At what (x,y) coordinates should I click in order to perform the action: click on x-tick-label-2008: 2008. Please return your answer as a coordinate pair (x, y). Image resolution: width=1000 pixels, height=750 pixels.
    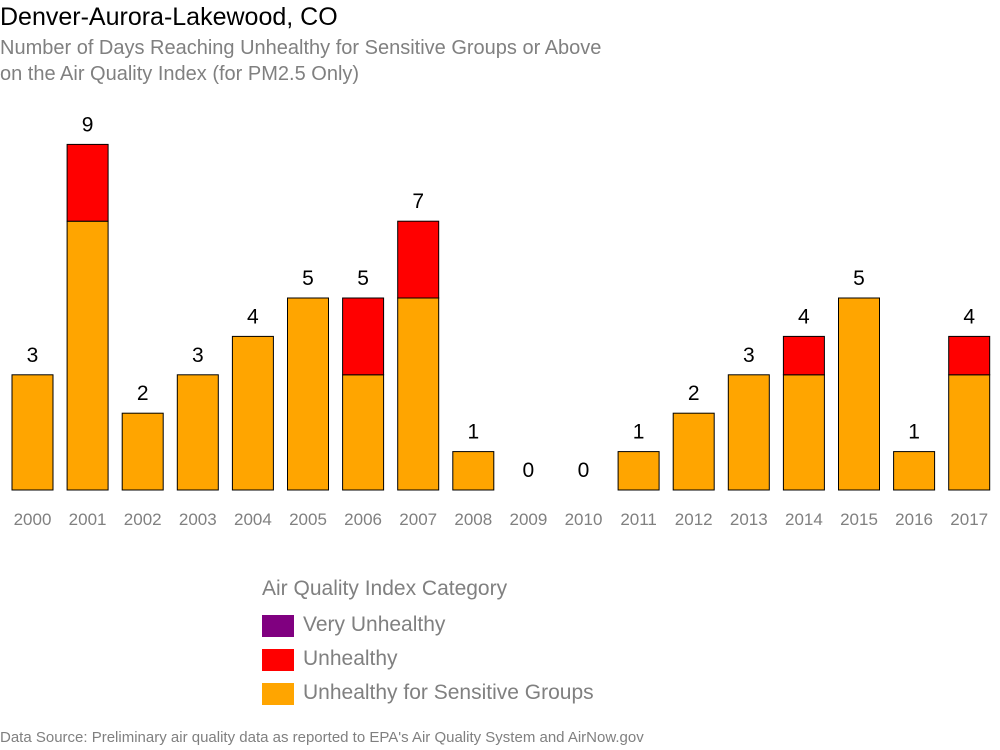
    Looking at the image, I should click on (473, 519).